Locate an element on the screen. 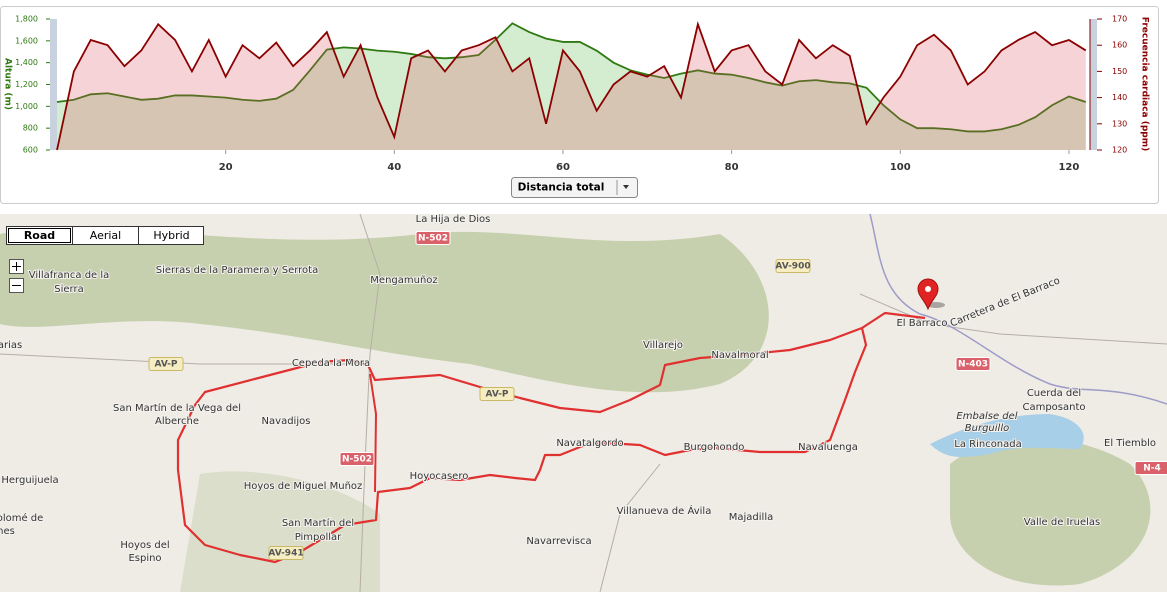  place-label: Hoyos del is located at coordinates (144, 545).